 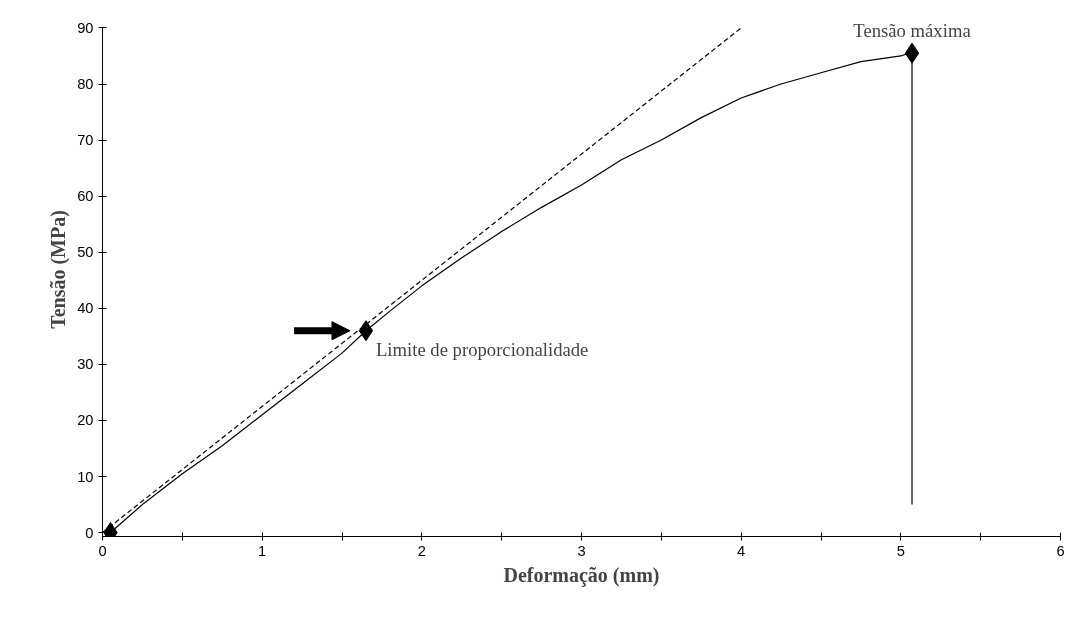 What do you see at coordinates (85, 140) in the screenshot?
I see `y-tick-label: 70` at bounding box center [85, 140].